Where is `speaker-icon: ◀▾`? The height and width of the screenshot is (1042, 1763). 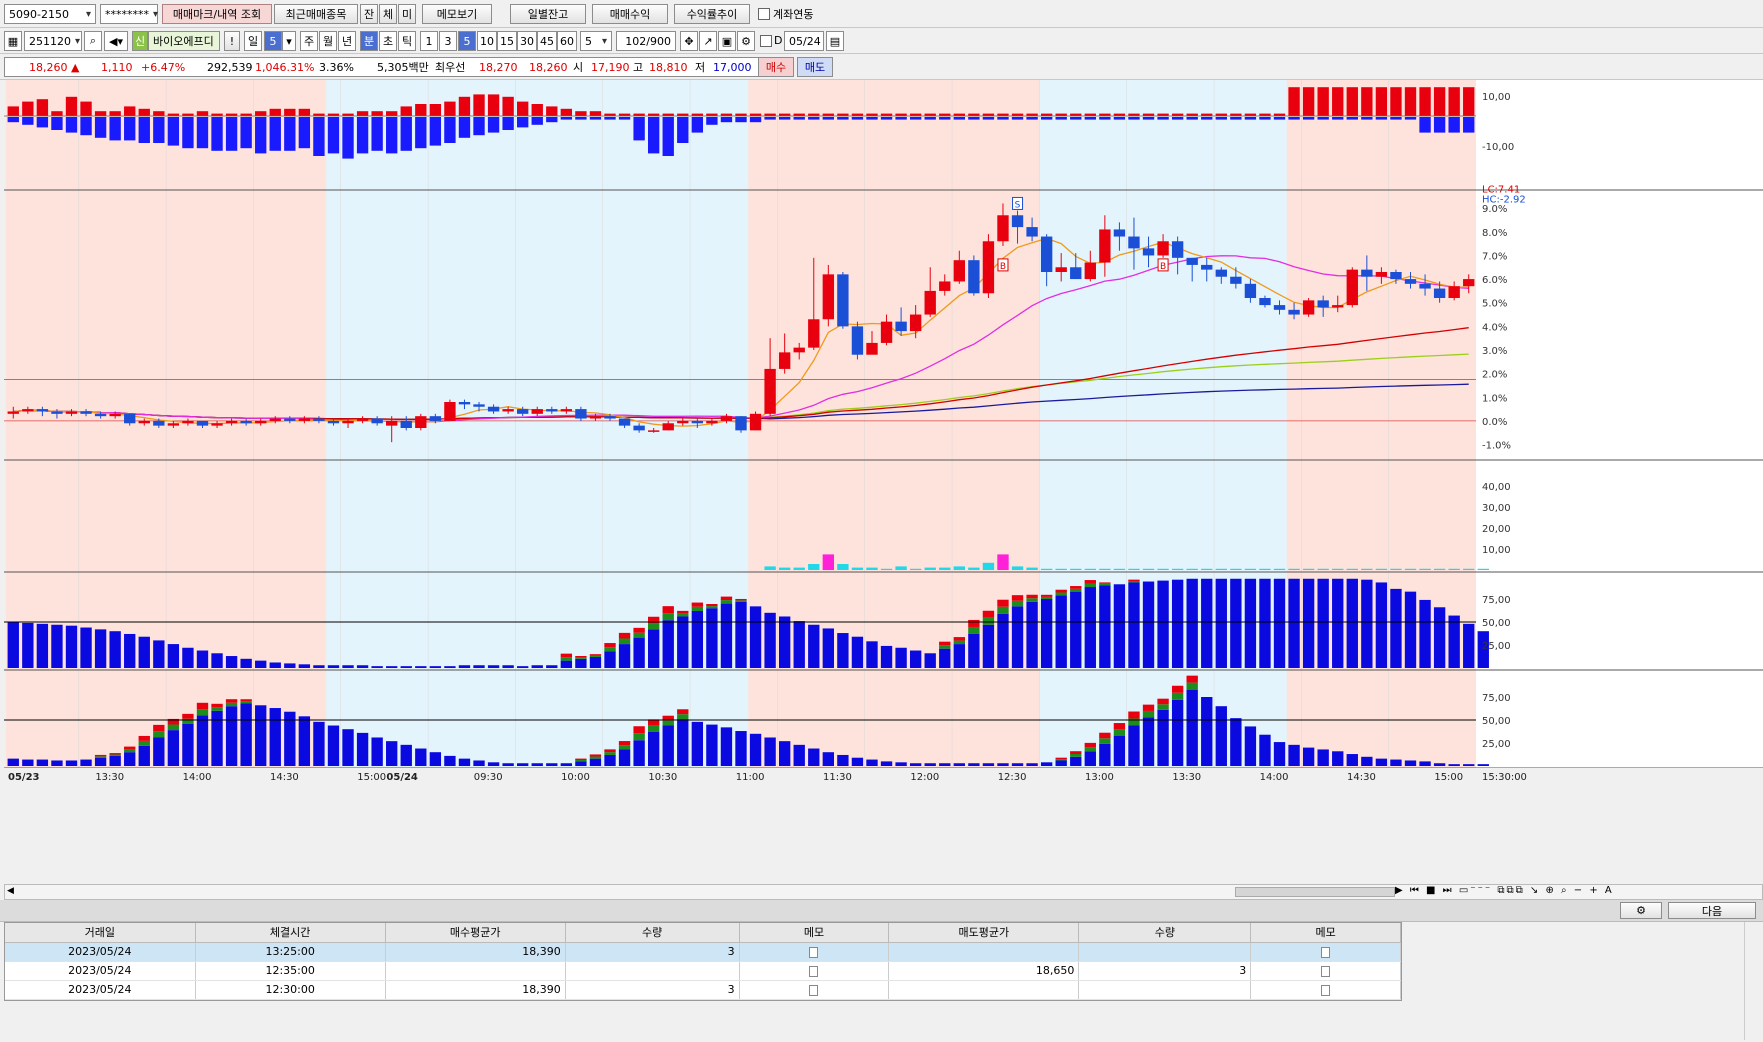 speaker-icon: ◀▾ is located at coordinates (116, 41).